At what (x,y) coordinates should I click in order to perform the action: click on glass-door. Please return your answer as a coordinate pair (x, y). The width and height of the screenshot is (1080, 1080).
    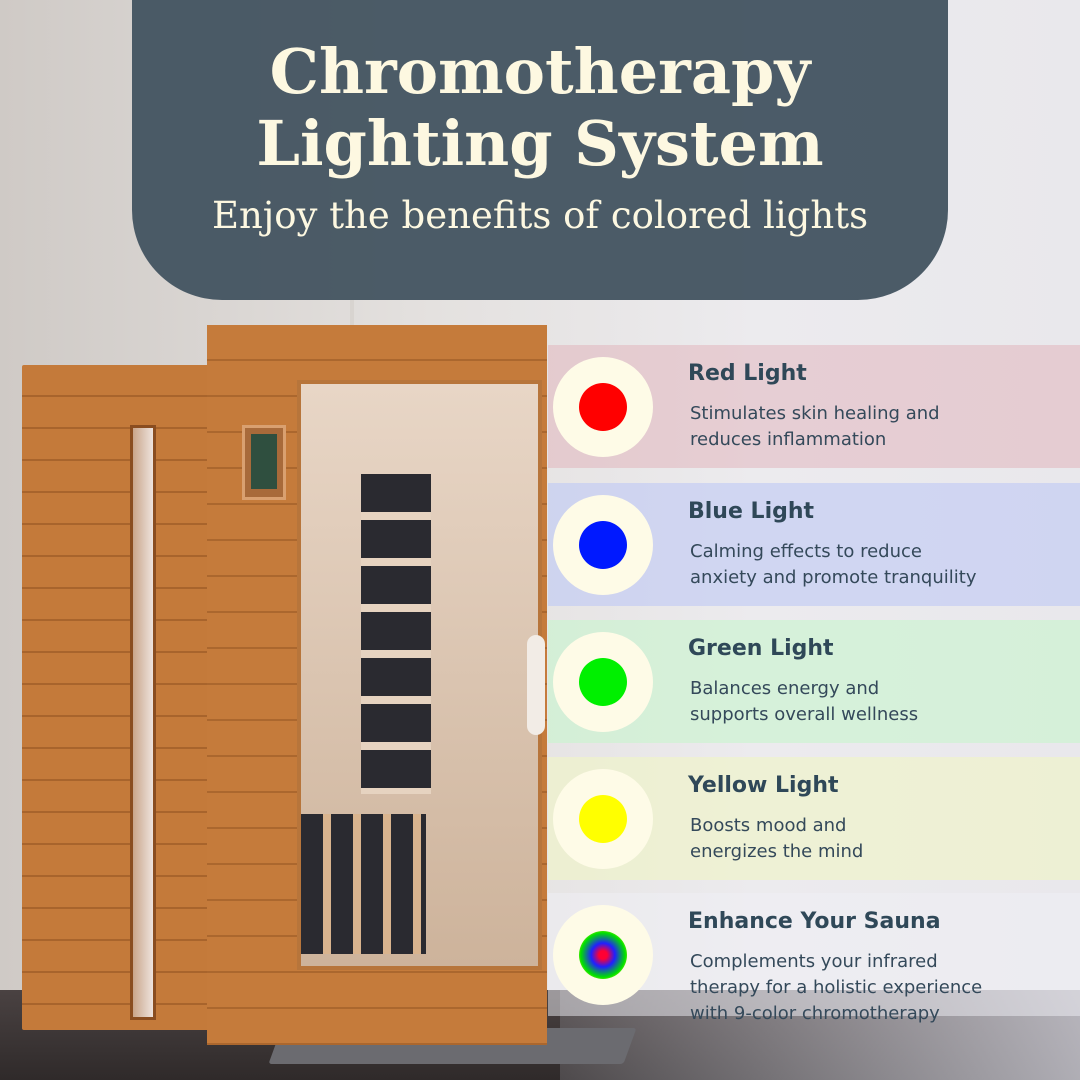
    Looking at the image, I should click on (419, 675).